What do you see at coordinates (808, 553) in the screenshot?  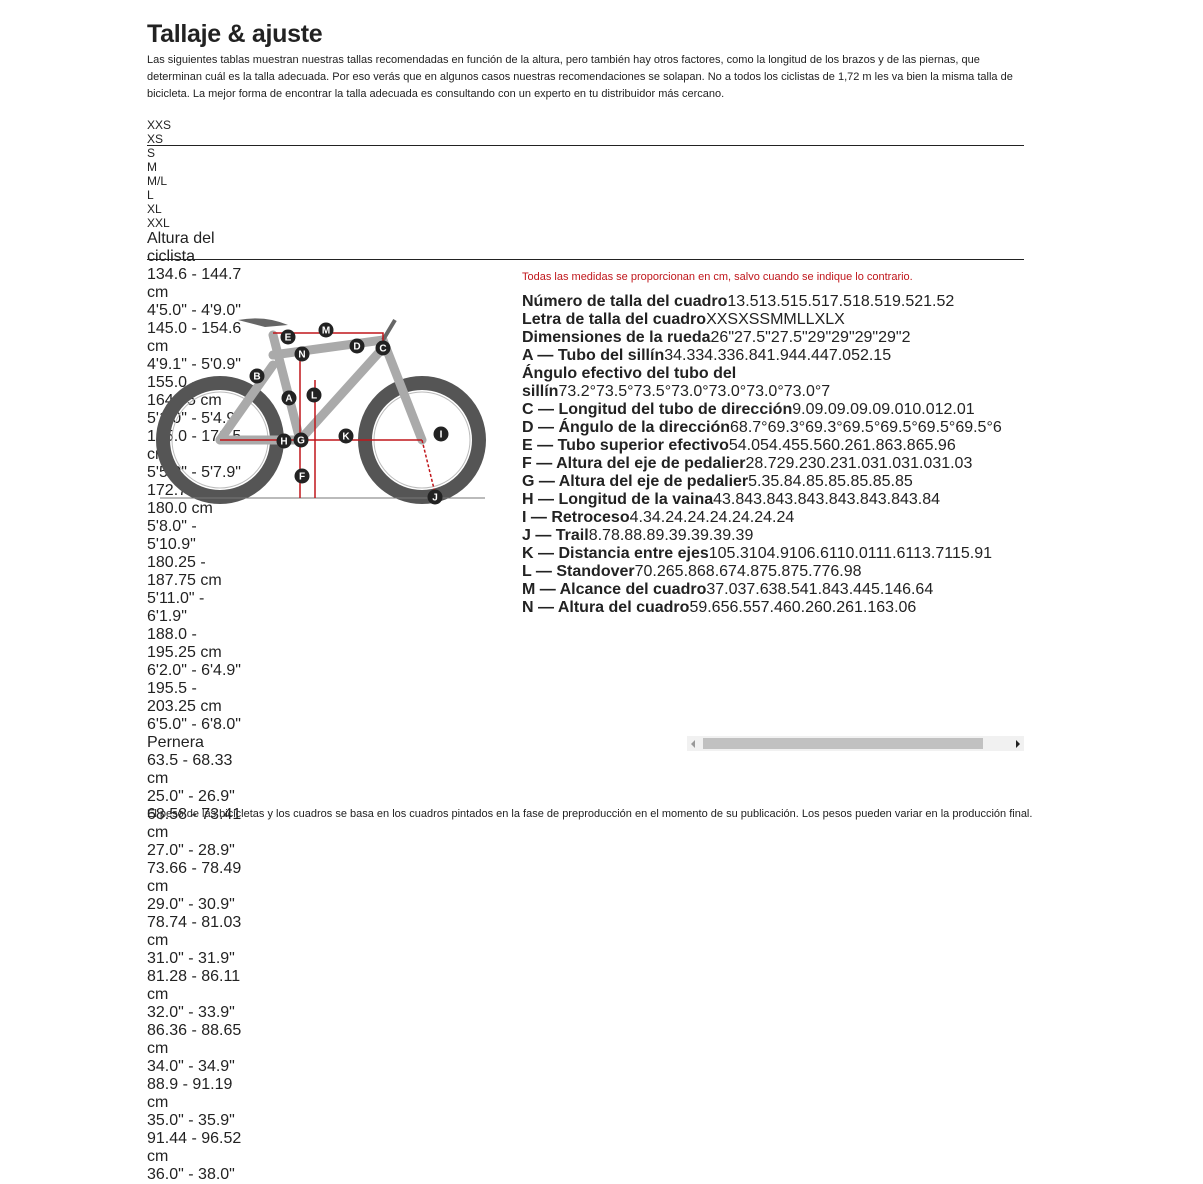 I see `geometry-value: 106.6` at bounding box center [808, 553].